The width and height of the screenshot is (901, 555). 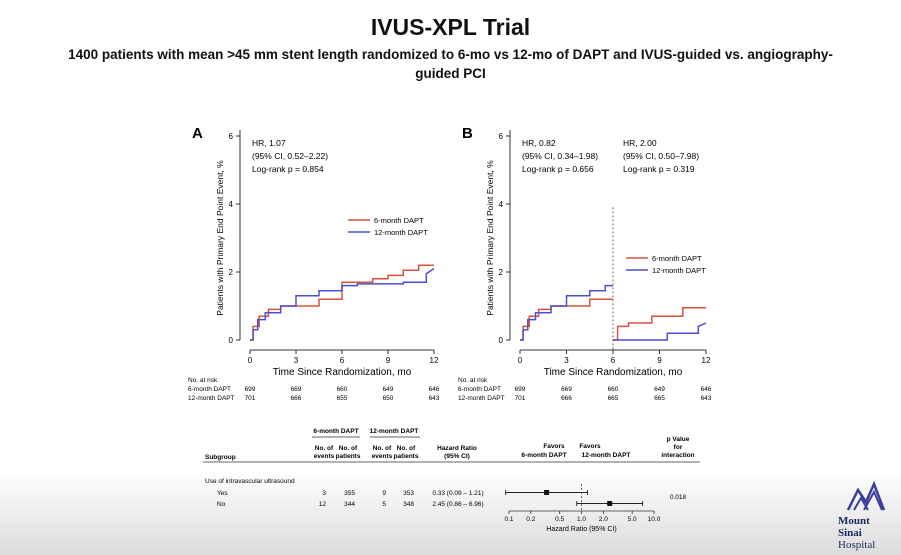 What do you see at coordinates (296, 389) in the screenshot?
I see `panel-a-risk-value: 669` at bounding box center [296, 389].